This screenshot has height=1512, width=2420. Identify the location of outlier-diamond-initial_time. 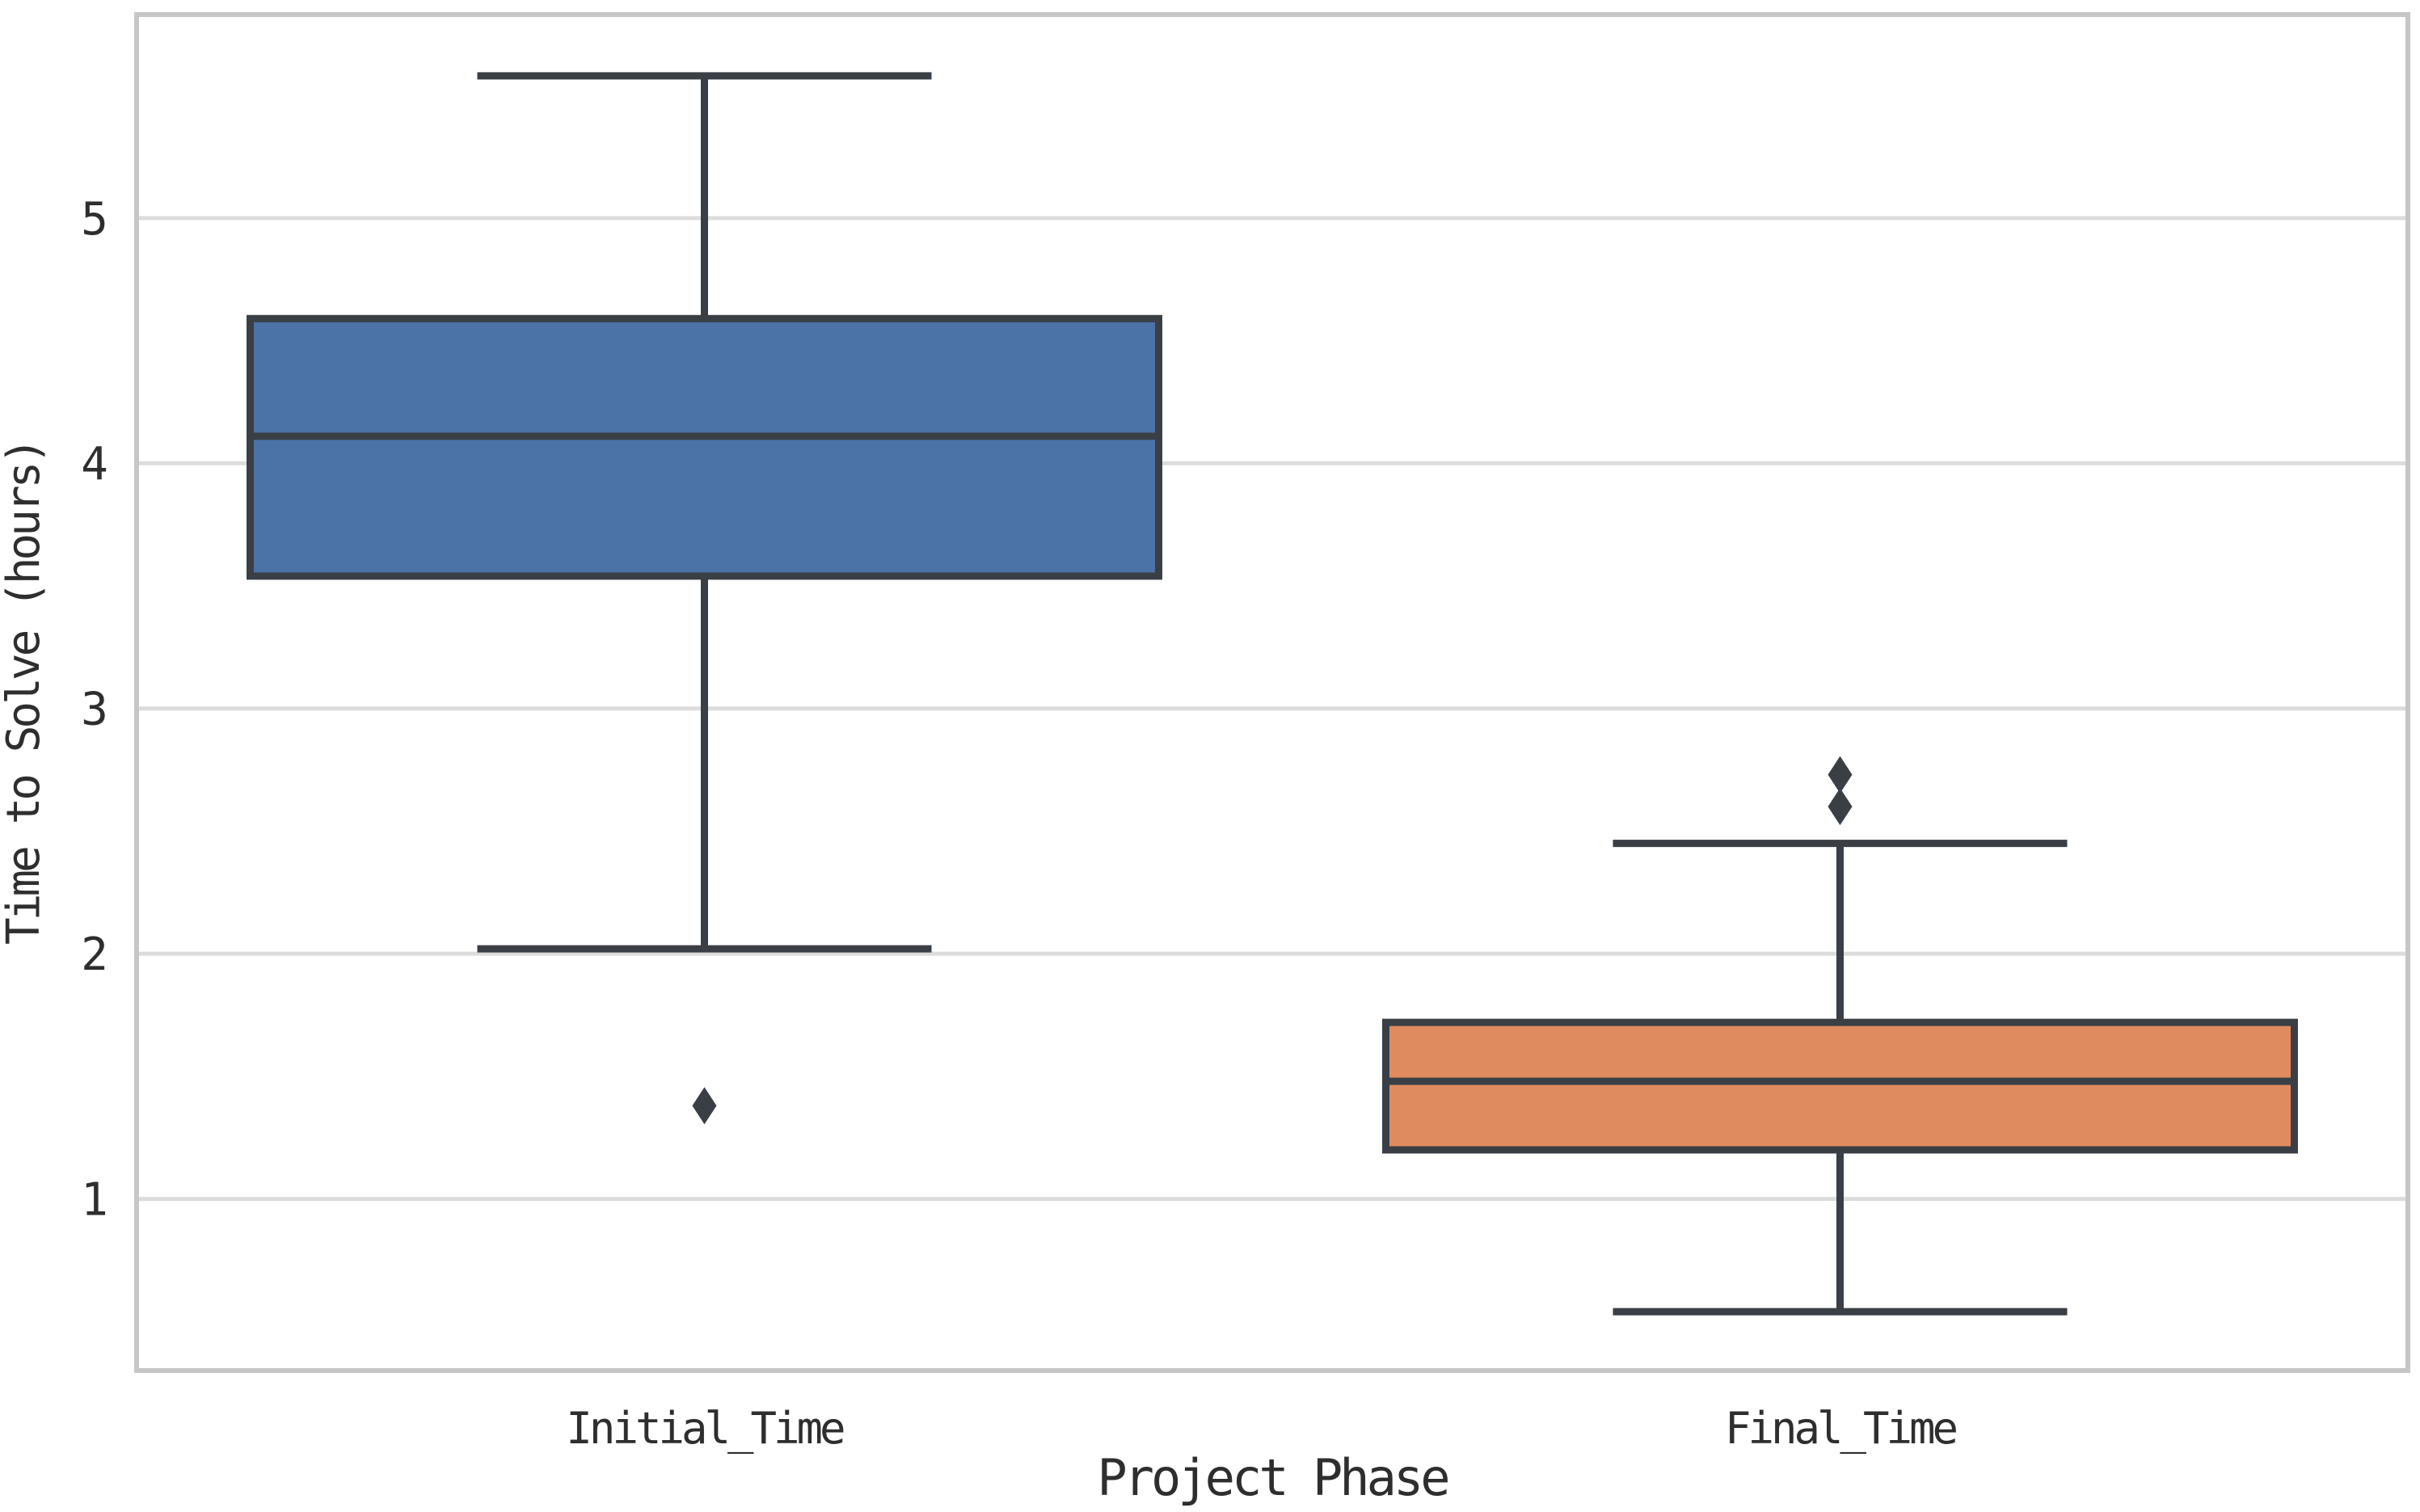
(704, 1106).